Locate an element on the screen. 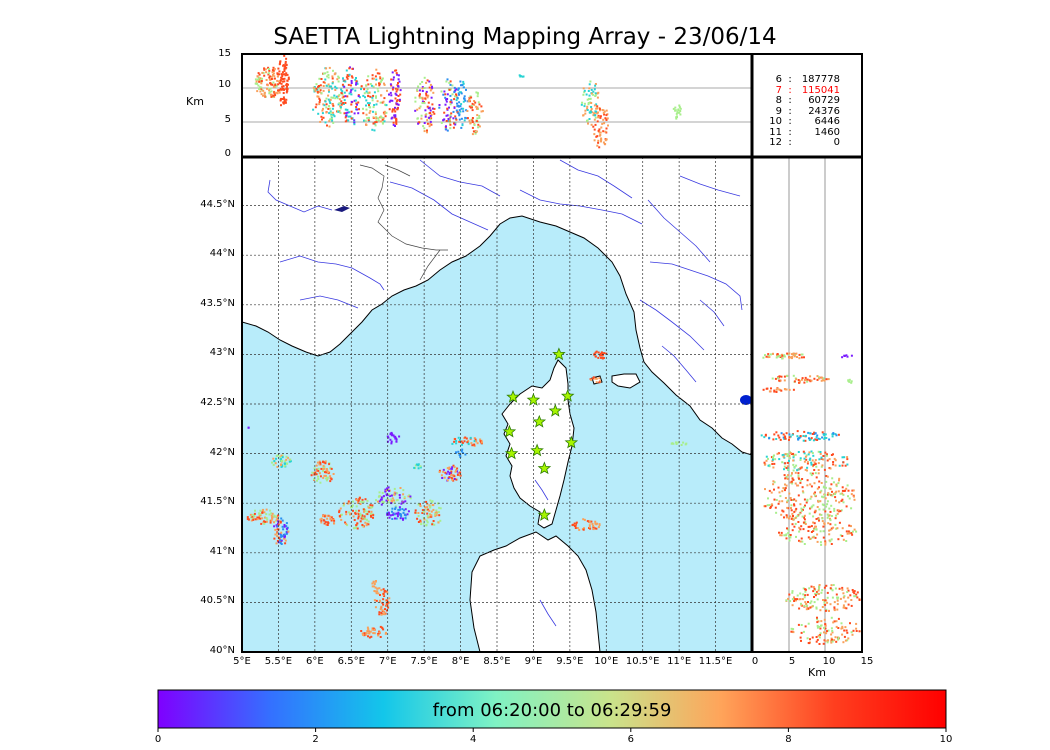 Image resolution: width=1050 pixels, height=750 pixels. station-star is located at coordinates (539, 421).